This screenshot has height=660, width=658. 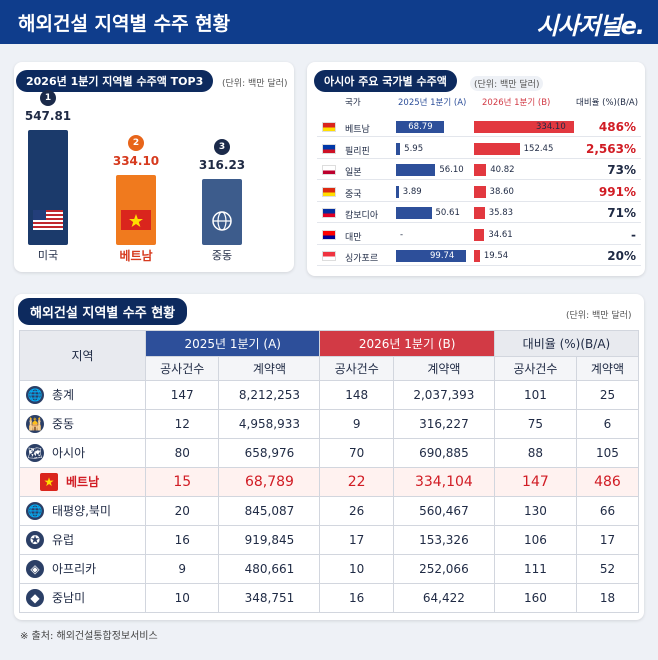 I want to click on region-cell: 🕌 중동, so click(x=82, y=424).